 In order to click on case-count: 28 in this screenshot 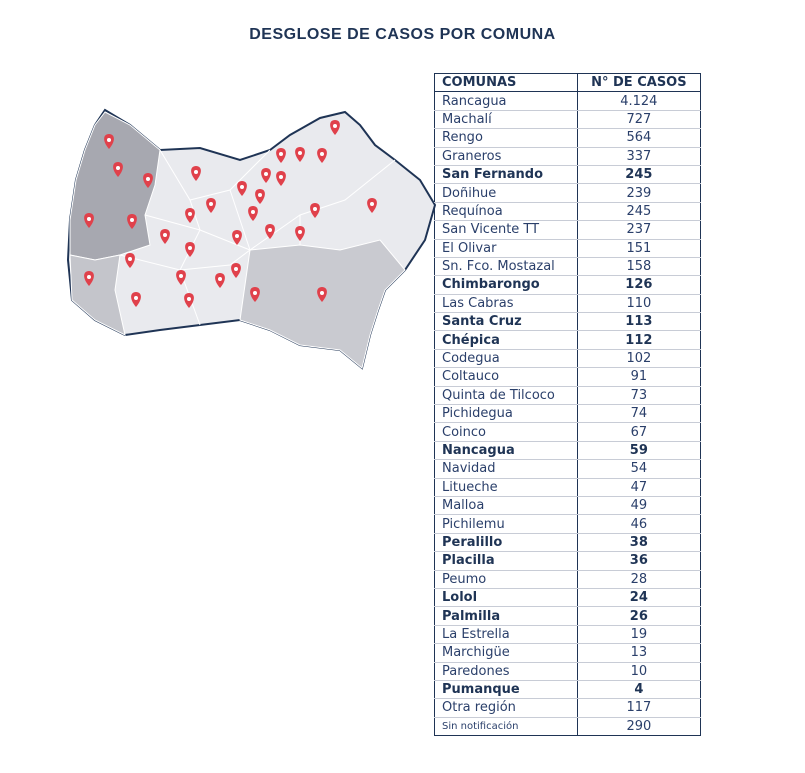, I will do `click(639, 579)`.